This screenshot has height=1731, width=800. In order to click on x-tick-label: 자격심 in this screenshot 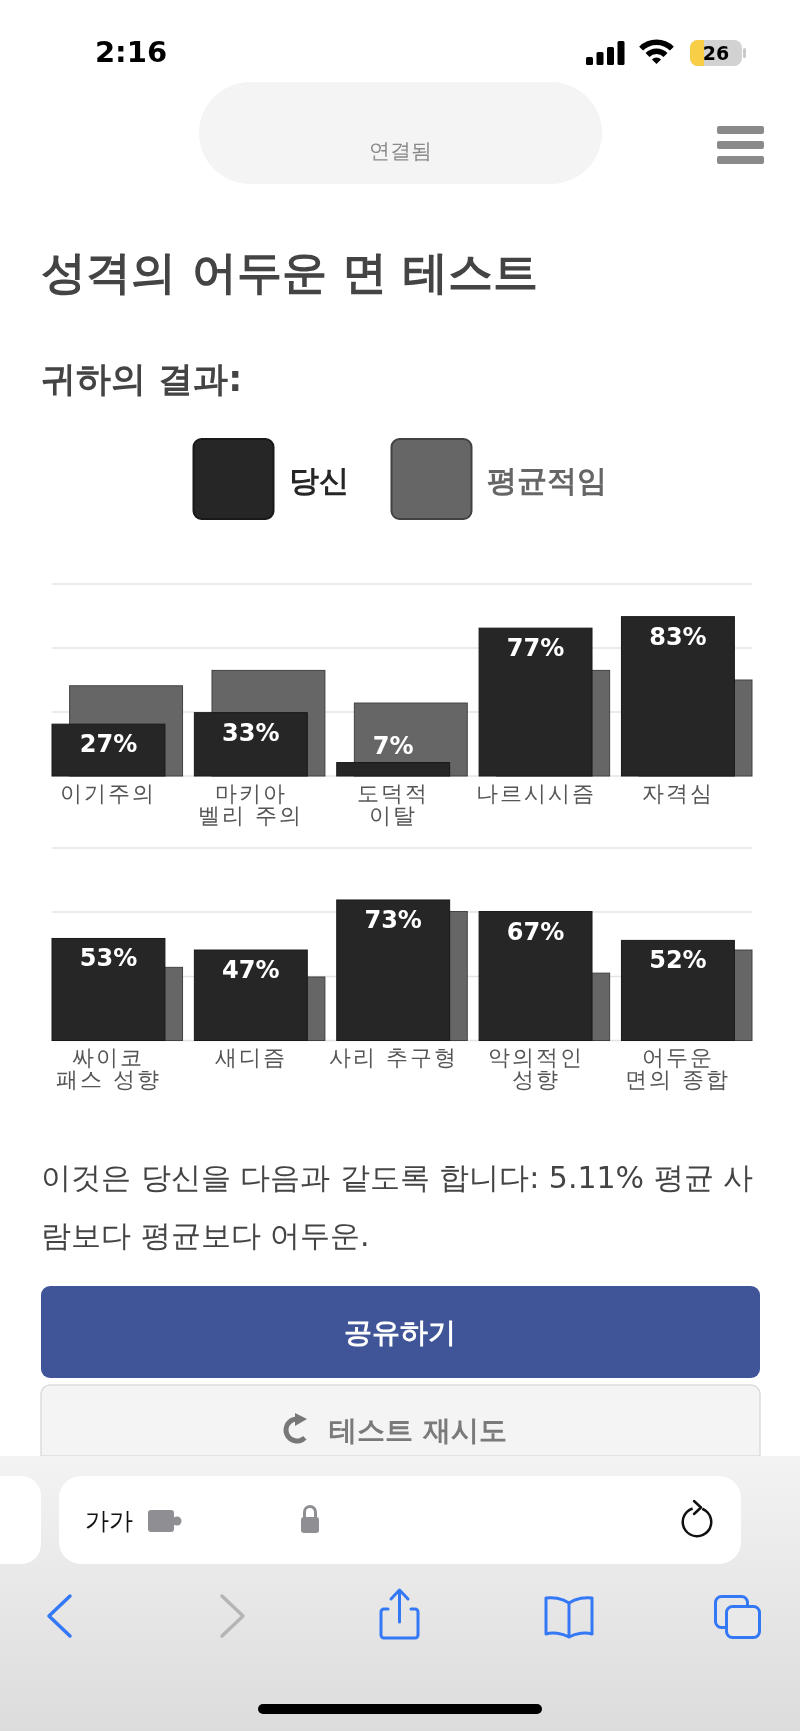, I will do `click(677, 793)`.